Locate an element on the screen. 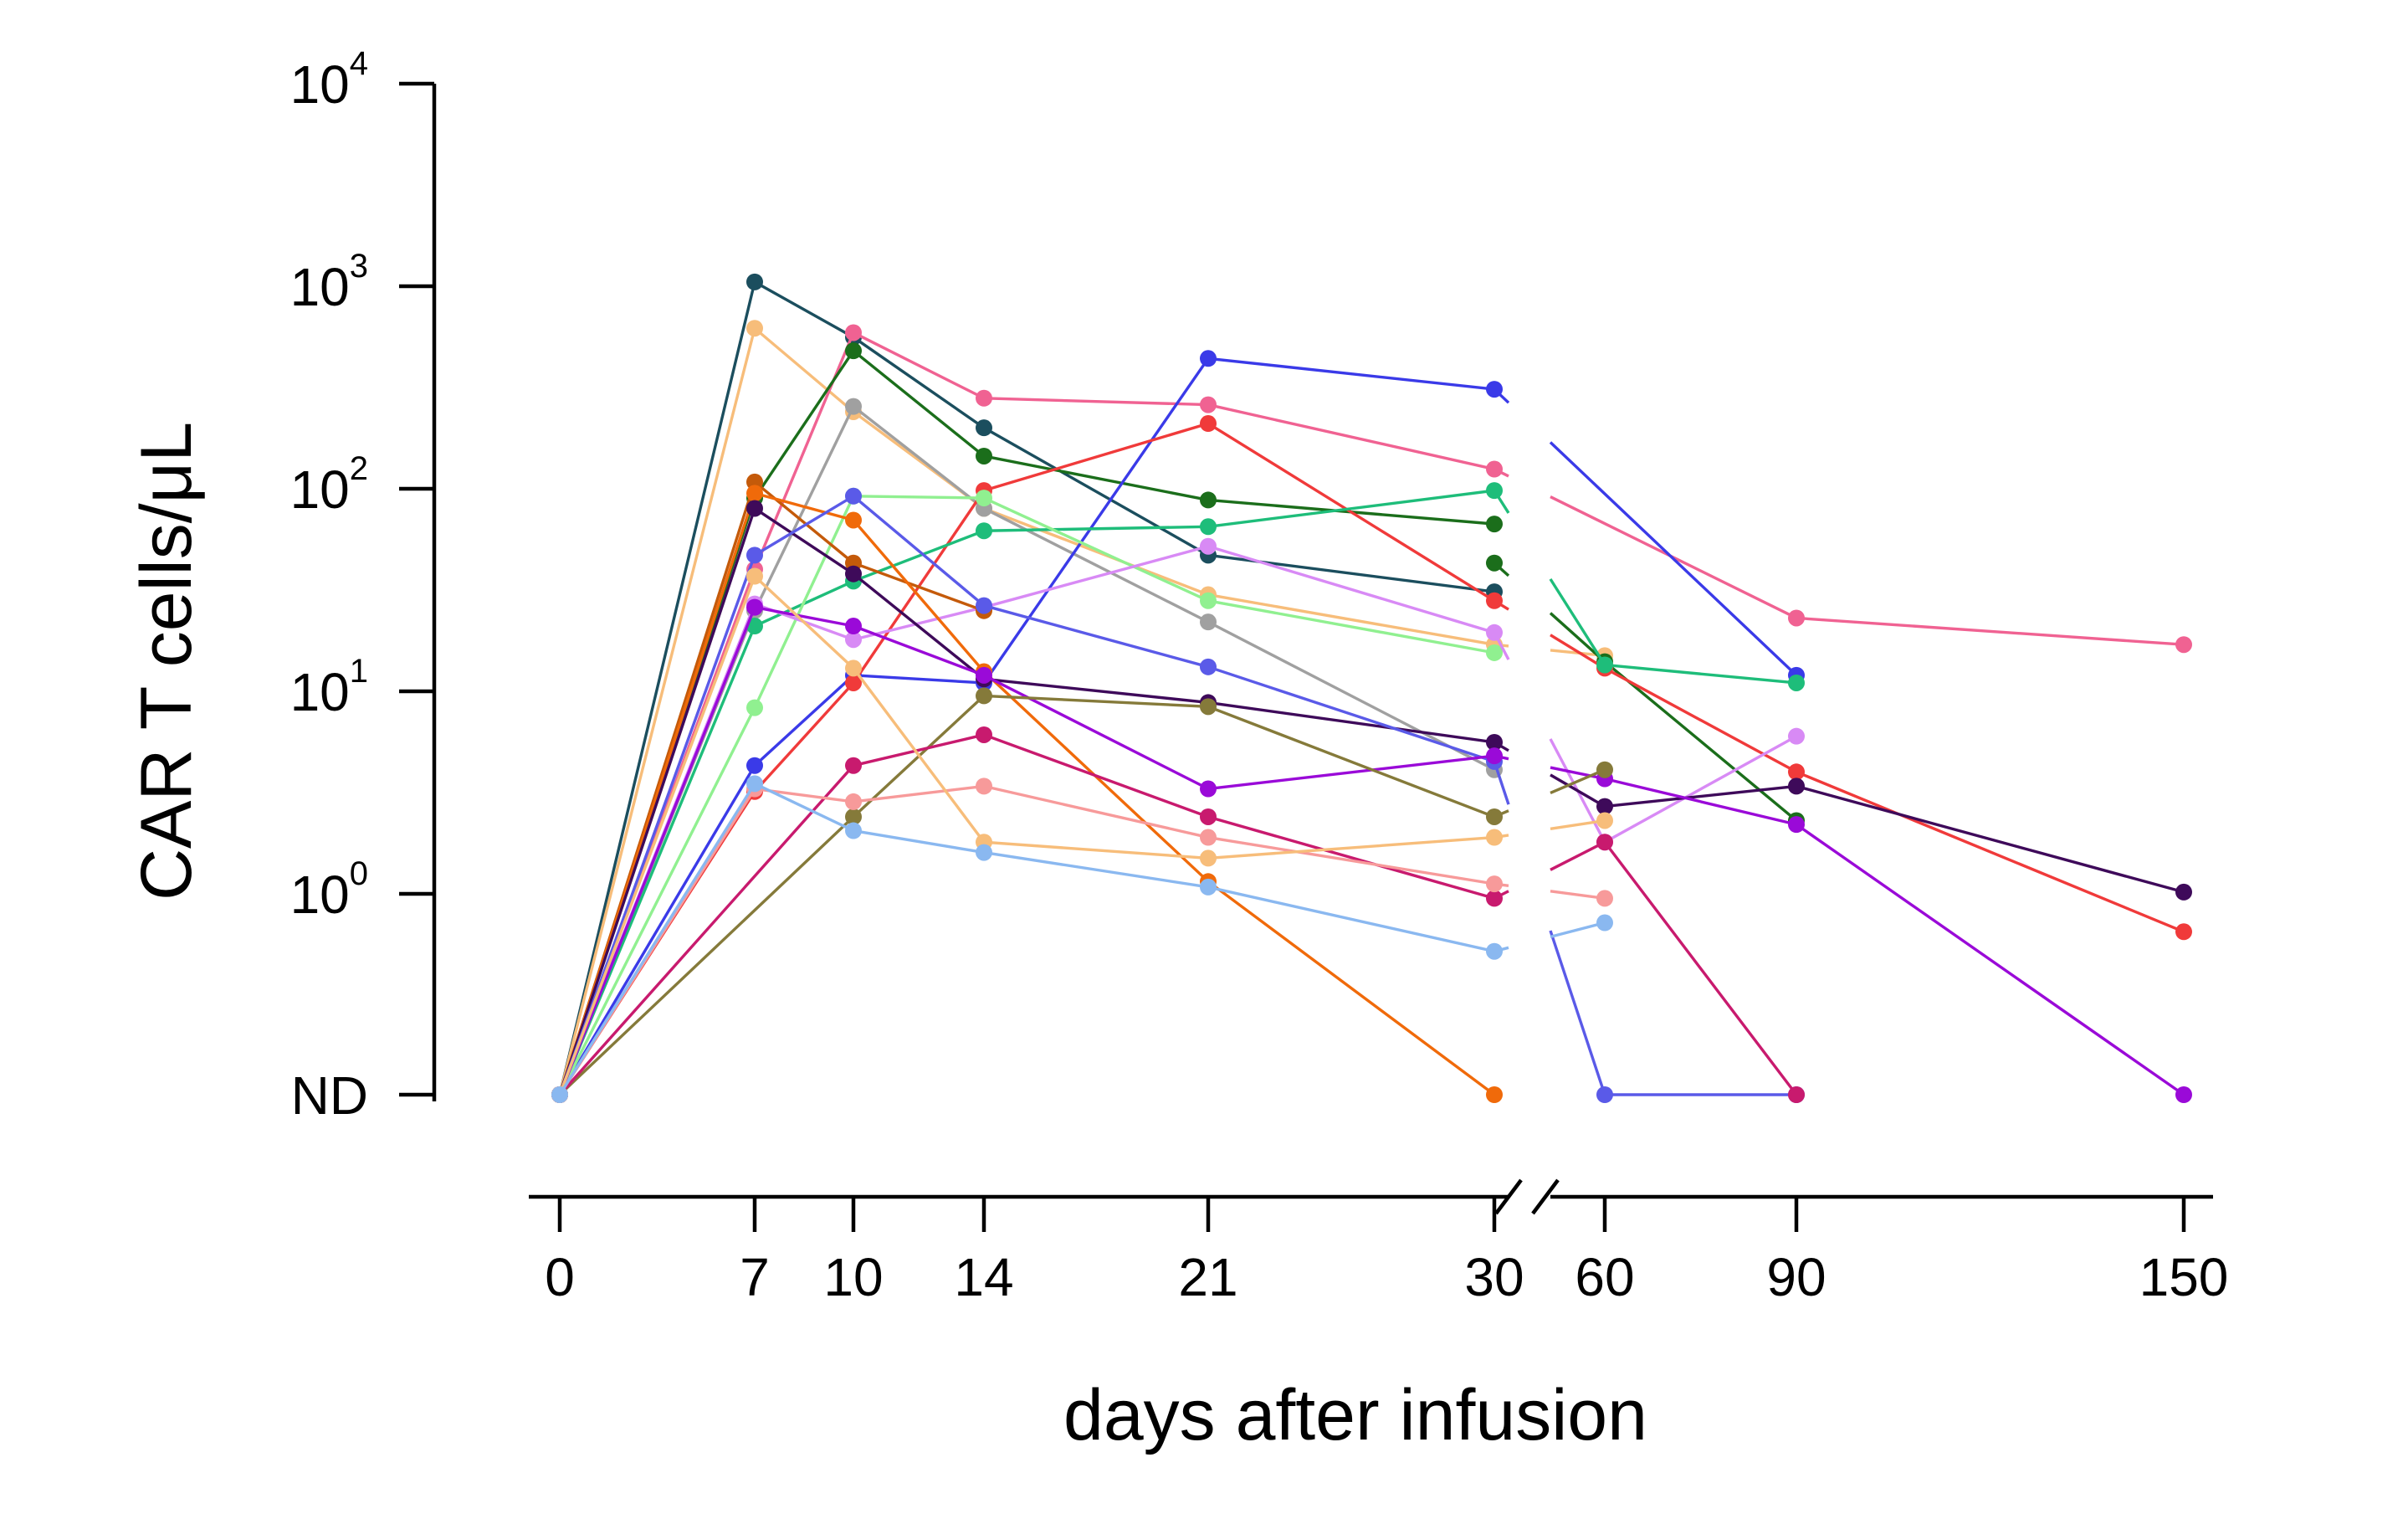  x-tick-label: 0 is located at coordinates (560, 1277).